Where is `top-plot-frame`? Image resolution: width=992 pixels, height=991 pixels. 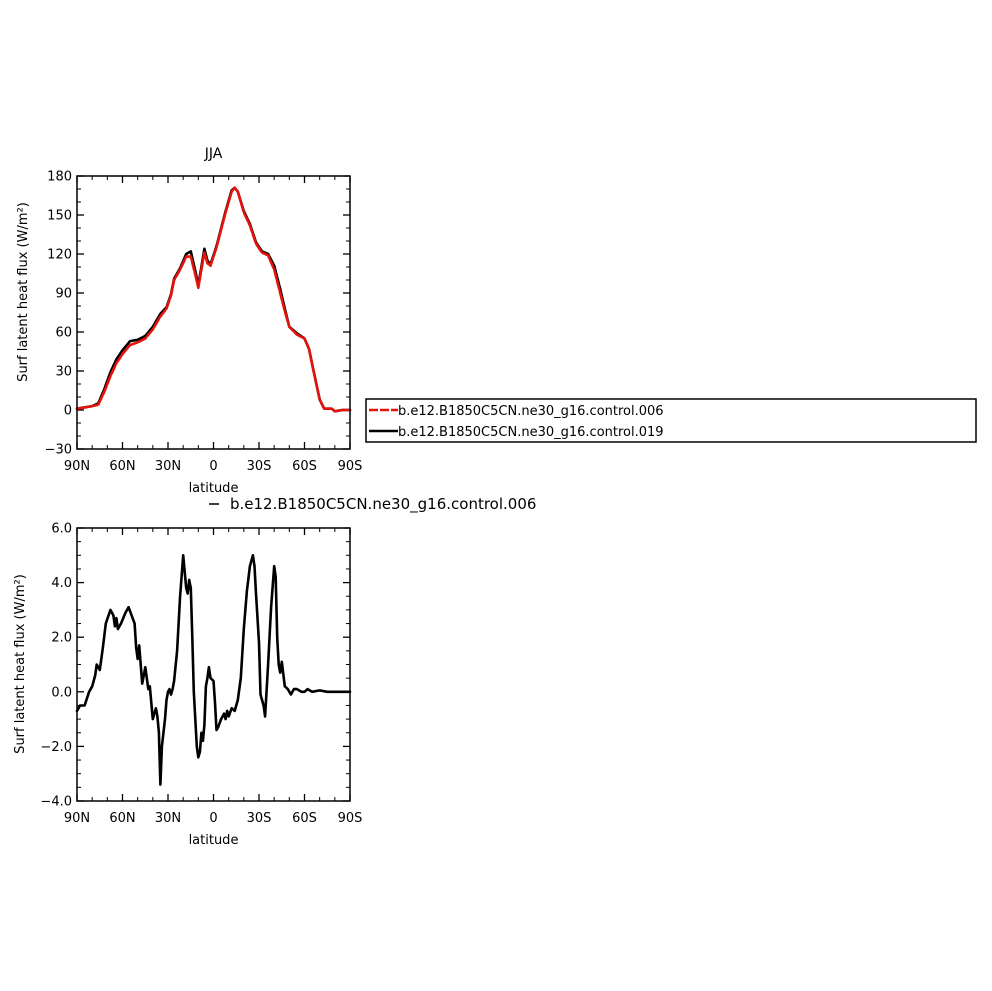
top-plot-frame is located at coordinates (213, 312).